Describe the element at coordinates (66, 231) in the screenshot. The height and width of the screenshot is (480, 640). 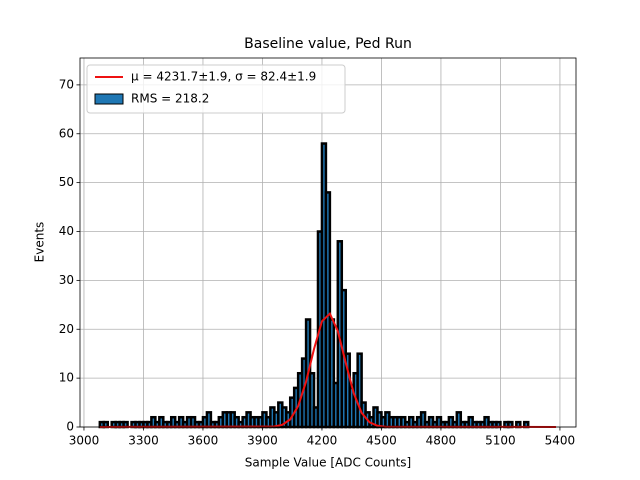
I see `y-tick-label: 40` at that location.